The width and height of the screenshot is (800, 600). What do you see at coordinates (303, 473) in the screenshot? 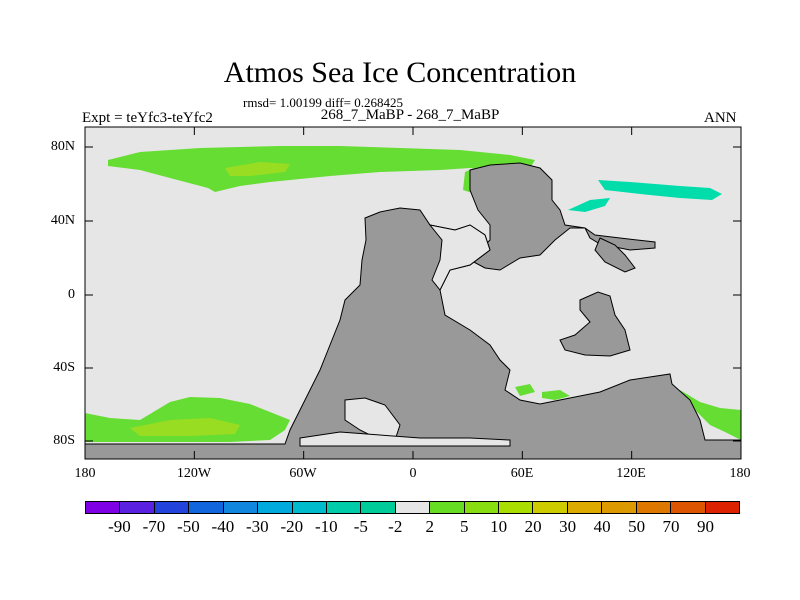
I see `lon-label-60w: 60W` at bounding box center [303, 473].